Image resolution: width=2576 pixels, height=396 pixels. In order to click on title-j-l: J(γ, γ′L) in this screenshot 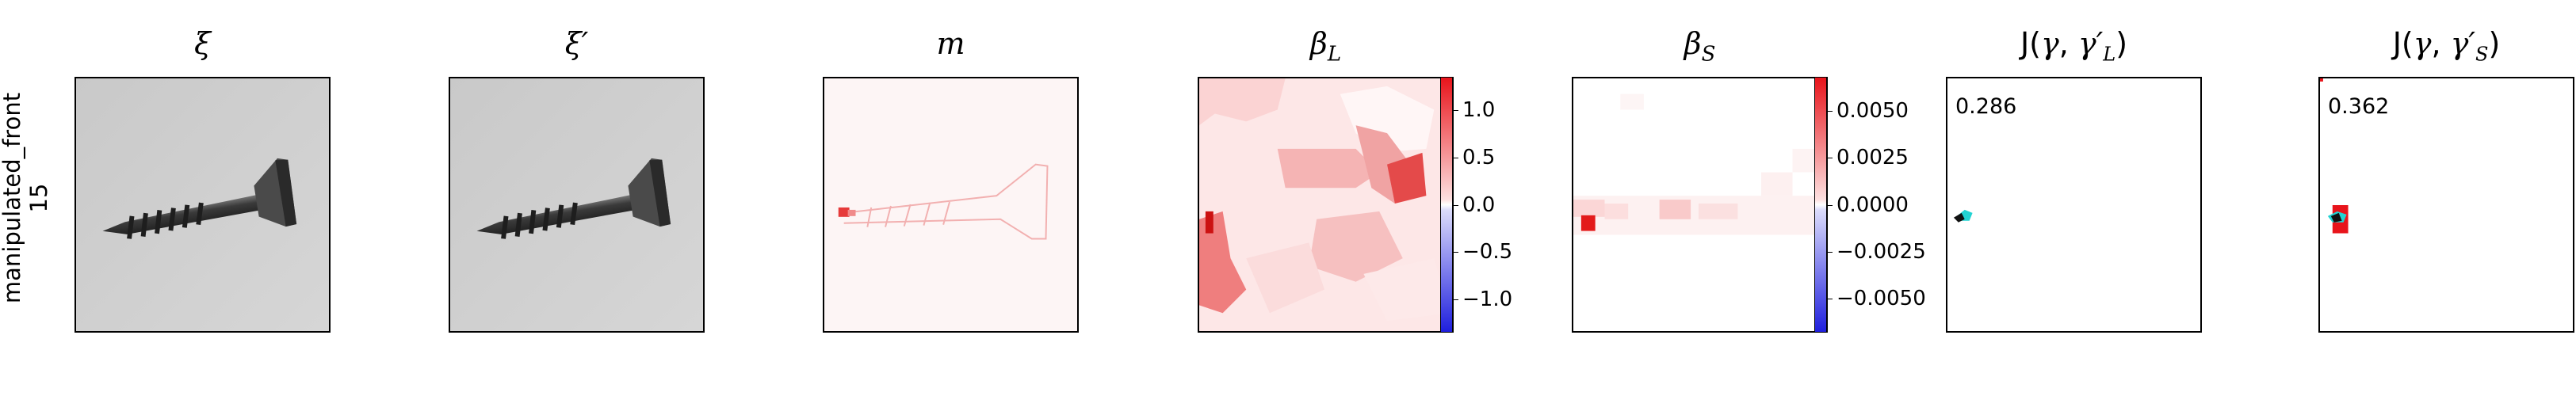, I will do `click(2074, 46)`.